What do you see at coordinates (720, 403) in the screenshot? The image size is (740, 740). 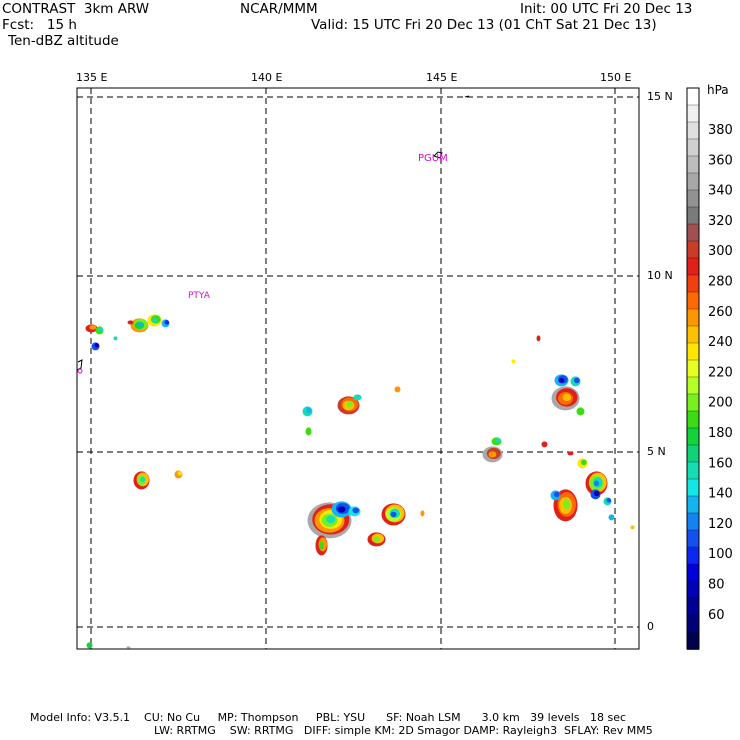 I see `colorbar-label: 200` at bounding box center [720, 403].